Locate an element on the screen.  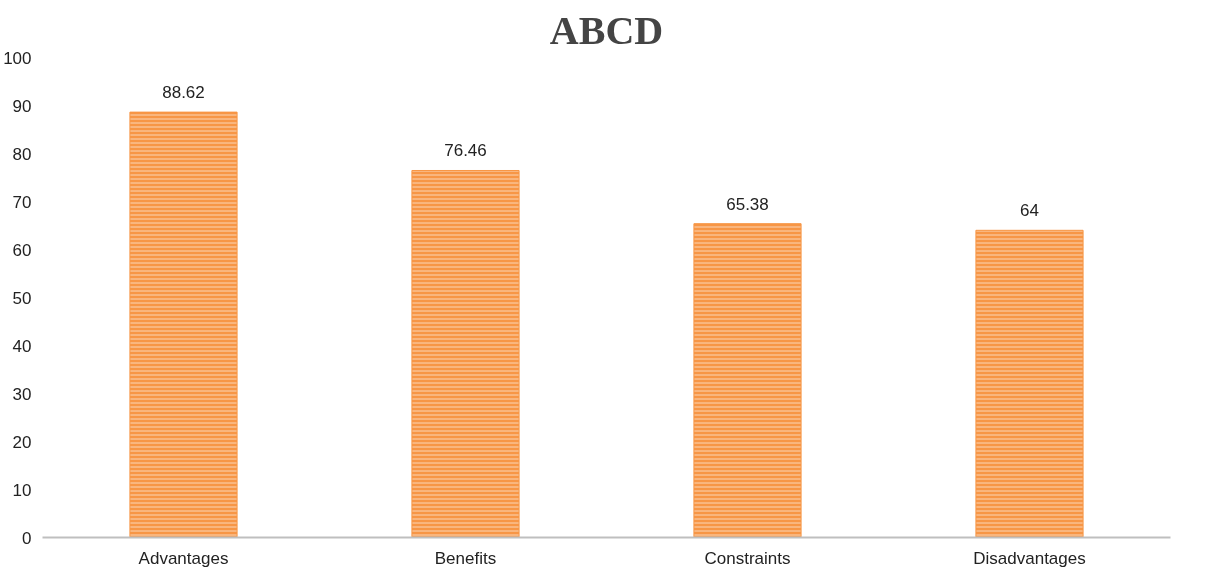
x-tick-label: Constraints is located at coordinates (747, 558).